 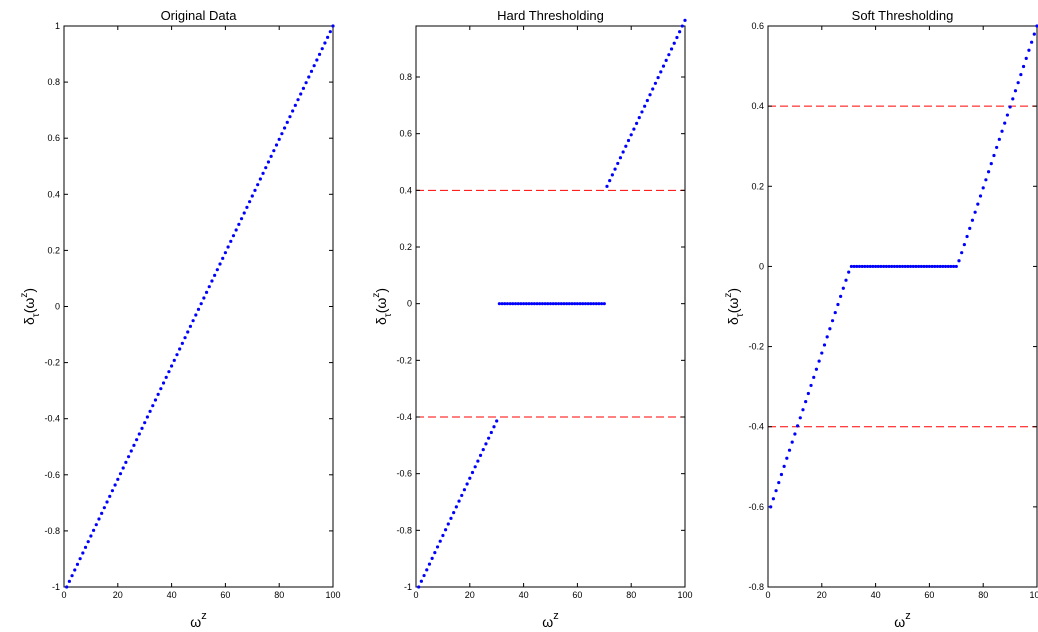 What do you see at coordinates (409, 304) in the screenshot?
I see `y-tick-label: 0` at bounding box center [409, 304].